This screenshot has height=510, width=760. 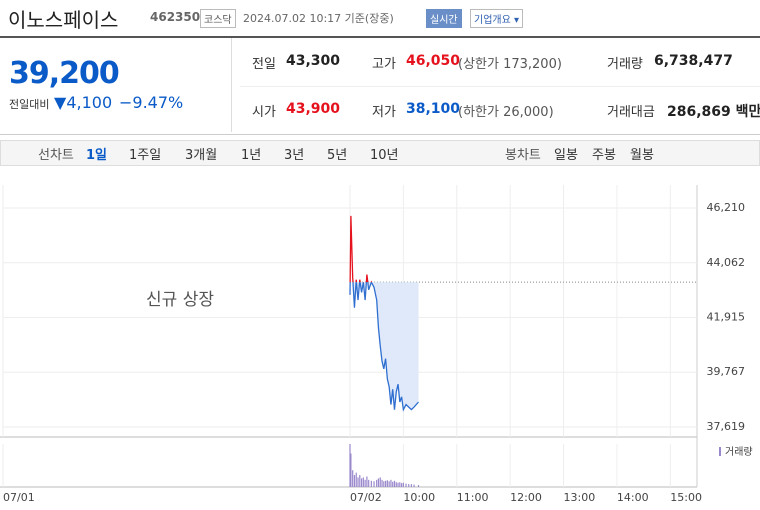 I want to click on x-tick-label: 07/02, so click(x=366, y=497).